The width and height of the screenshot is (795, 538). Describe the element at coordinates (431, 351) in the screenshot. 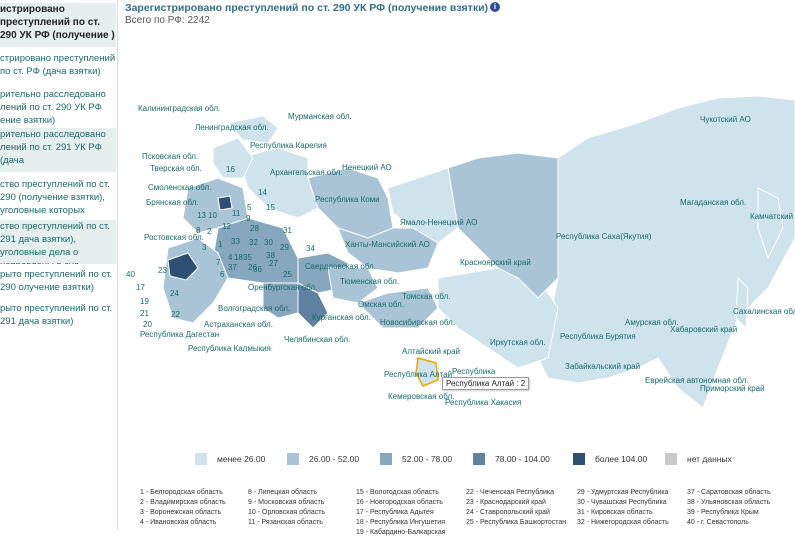

I see `label-altai-krai: Алтайский край` at that location.